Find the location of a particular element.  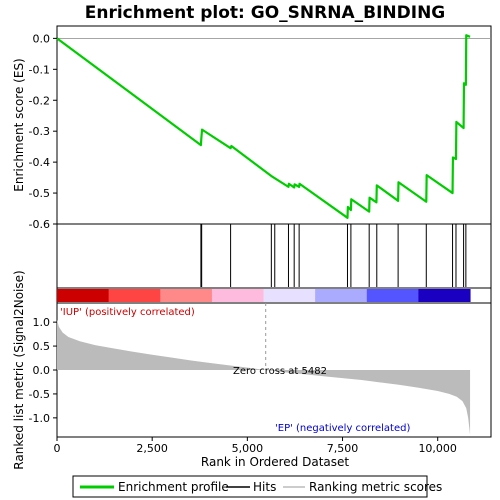

metric-y-axis-label: Ranked list metric (Signal2Noise) is located at coordinates (19, 369).